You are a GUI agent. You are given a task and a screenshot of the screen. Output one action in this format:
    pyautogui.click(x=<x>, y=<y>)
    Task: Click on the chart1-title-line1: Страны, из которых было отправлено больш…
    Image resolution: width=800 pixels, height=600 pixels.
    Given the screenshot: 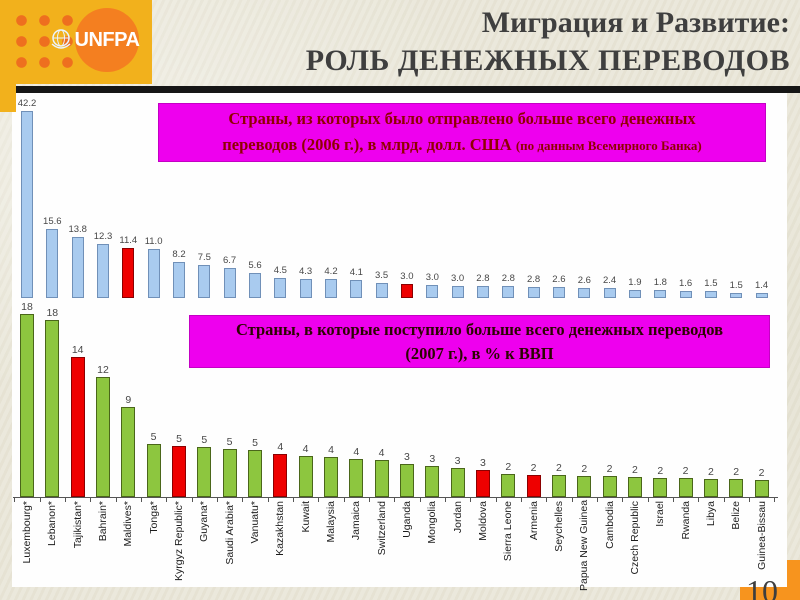 What is the action you would take?
    pyautogui.click(x=462, y=118)
    